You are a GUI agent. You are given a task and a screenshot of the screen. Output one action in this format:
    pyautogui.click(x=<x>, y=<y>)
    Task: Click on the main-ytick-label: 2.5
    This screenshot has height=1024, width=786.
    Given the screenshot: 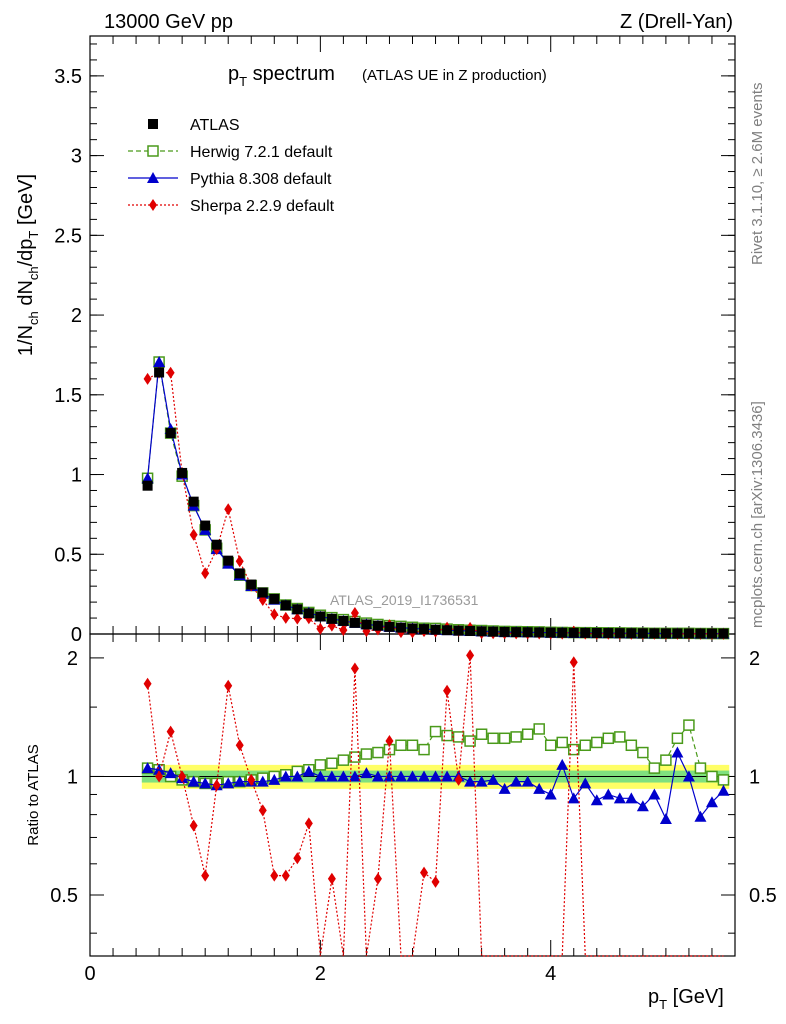 What is the action you would take?
    pyautogui.click(x=68, y=236)
    